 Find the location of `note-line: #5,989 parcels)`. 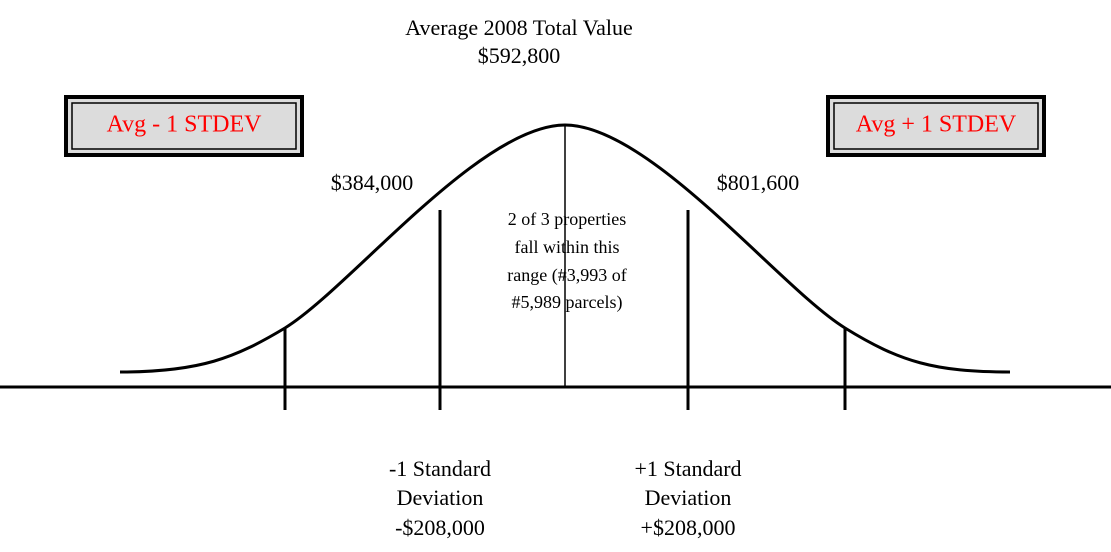

note-line: #5,989 parcels) is located at coordinates (567, 302).